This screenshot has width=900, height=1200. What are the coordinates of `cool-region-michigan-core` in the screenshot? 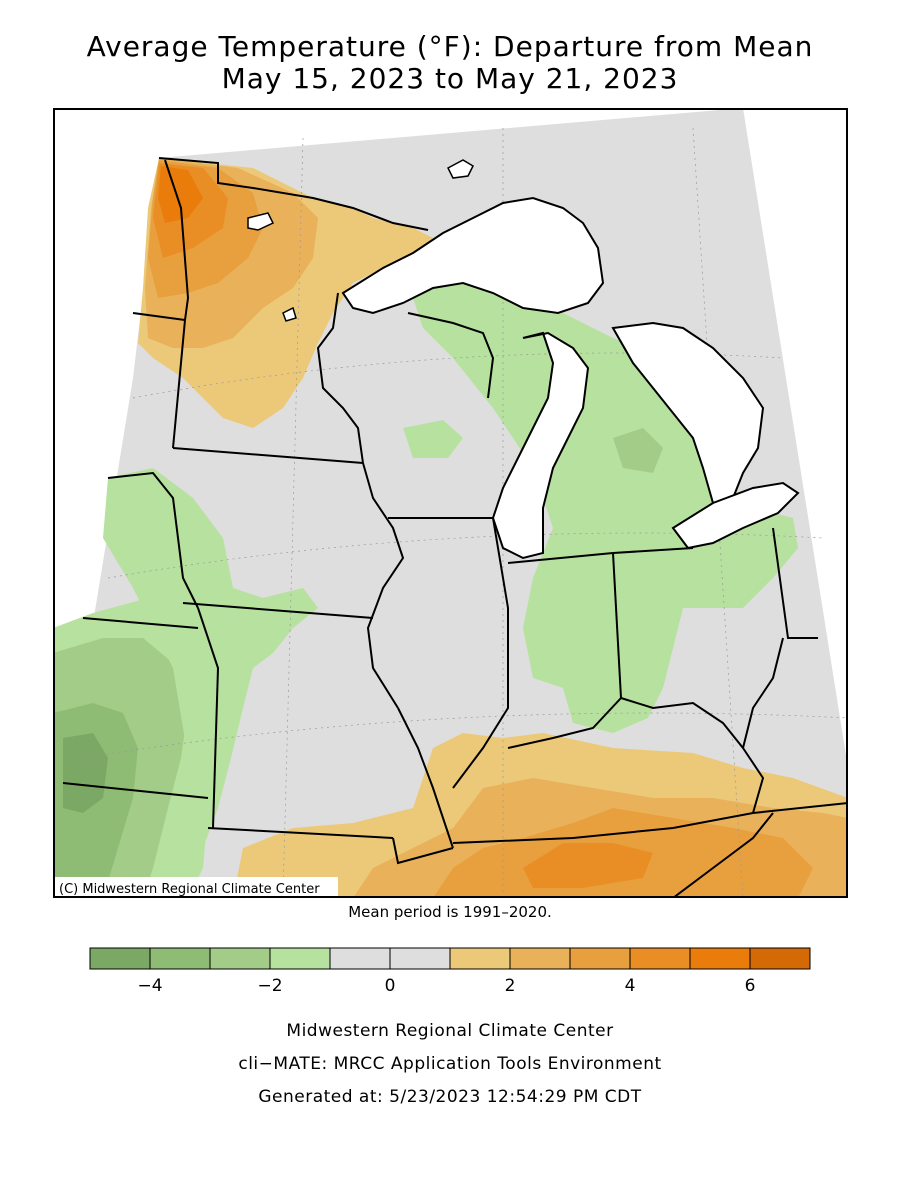 It's located at (638, 450).